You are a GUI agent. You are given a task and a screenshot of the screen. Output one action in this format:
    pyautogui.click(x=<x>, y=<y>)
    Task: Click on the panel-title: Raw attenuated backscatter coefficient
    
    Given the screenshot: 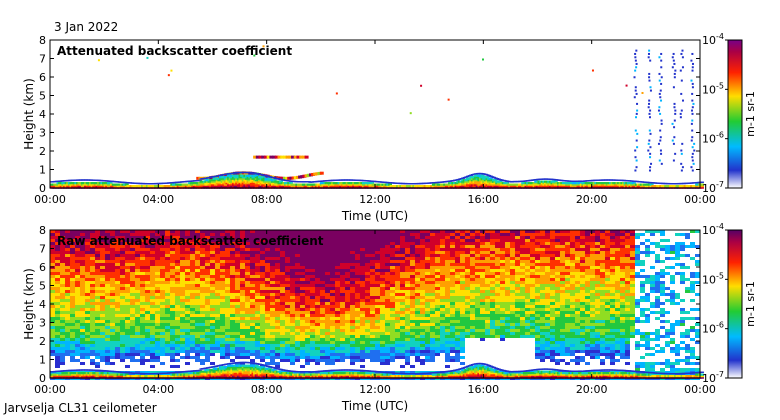 What is the action you would take?
    pyautogui.click(x=190, y=241)
    